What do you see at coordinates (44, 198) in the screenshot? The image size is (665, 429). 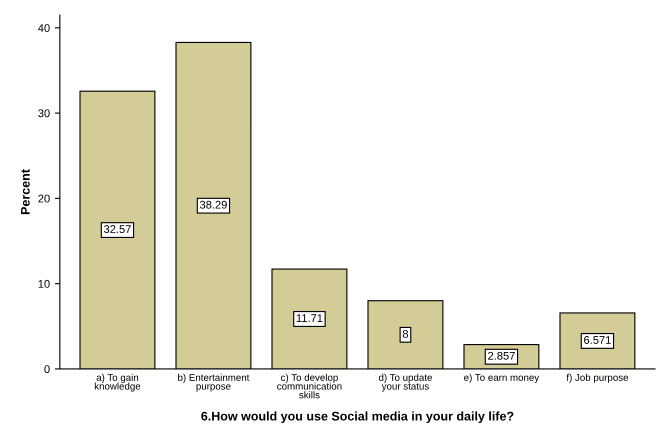 I see `y-tick-label: 20` at bounding box center [44, 198].